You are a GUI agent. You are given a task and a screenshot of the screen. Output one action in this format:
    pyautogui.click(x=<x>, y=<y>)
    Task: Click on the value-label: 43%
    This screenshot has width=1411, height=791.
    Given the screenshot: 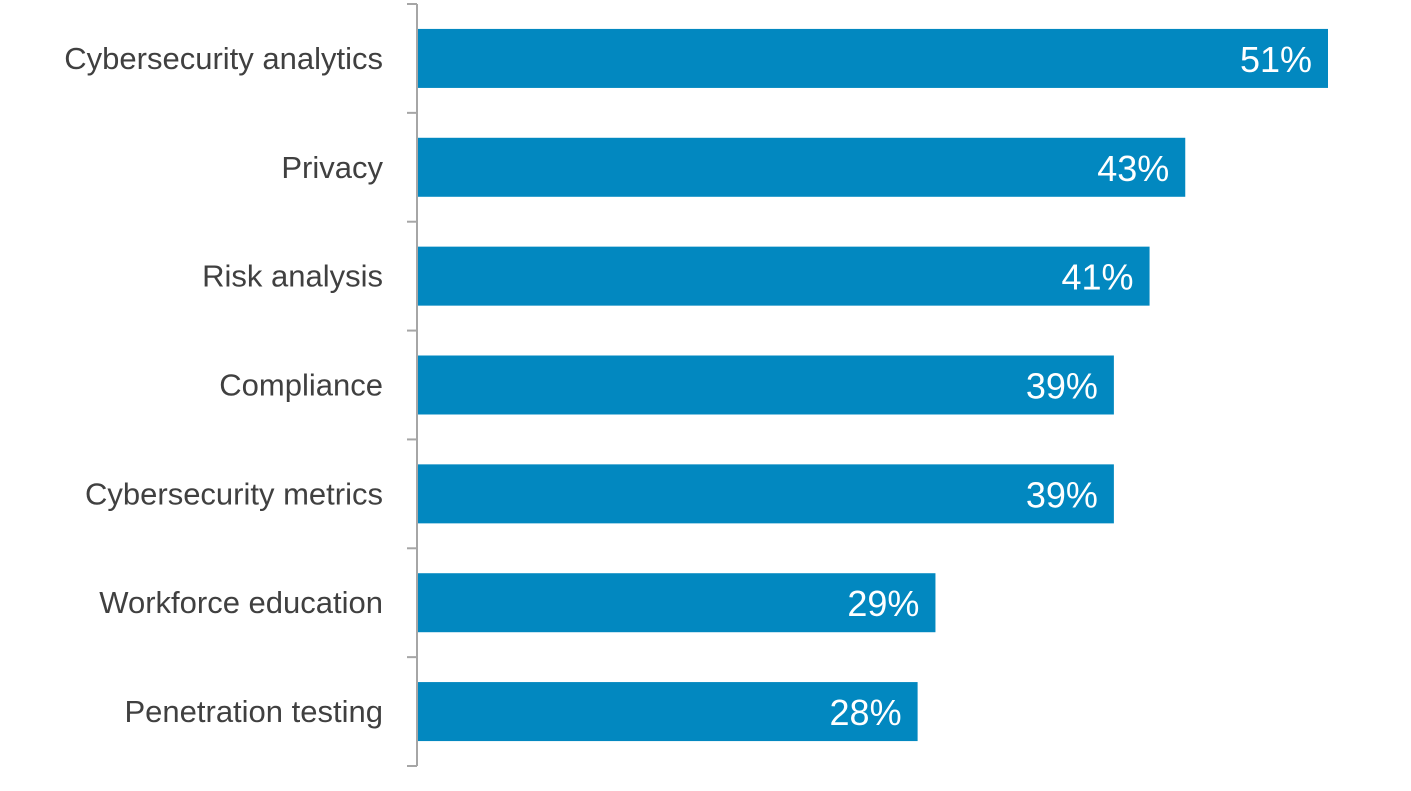 What is the action you would take?
    pyautogui.click(x=1133, y=168)
    